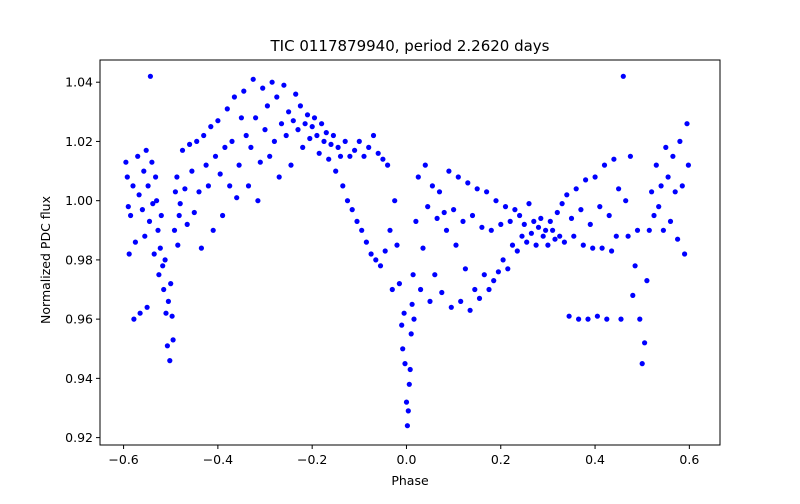 The image size is (800, 504). Describe the element at coordinates (689, 459) in the screenshot. I see `x-tick-label: 0.6` at that location.